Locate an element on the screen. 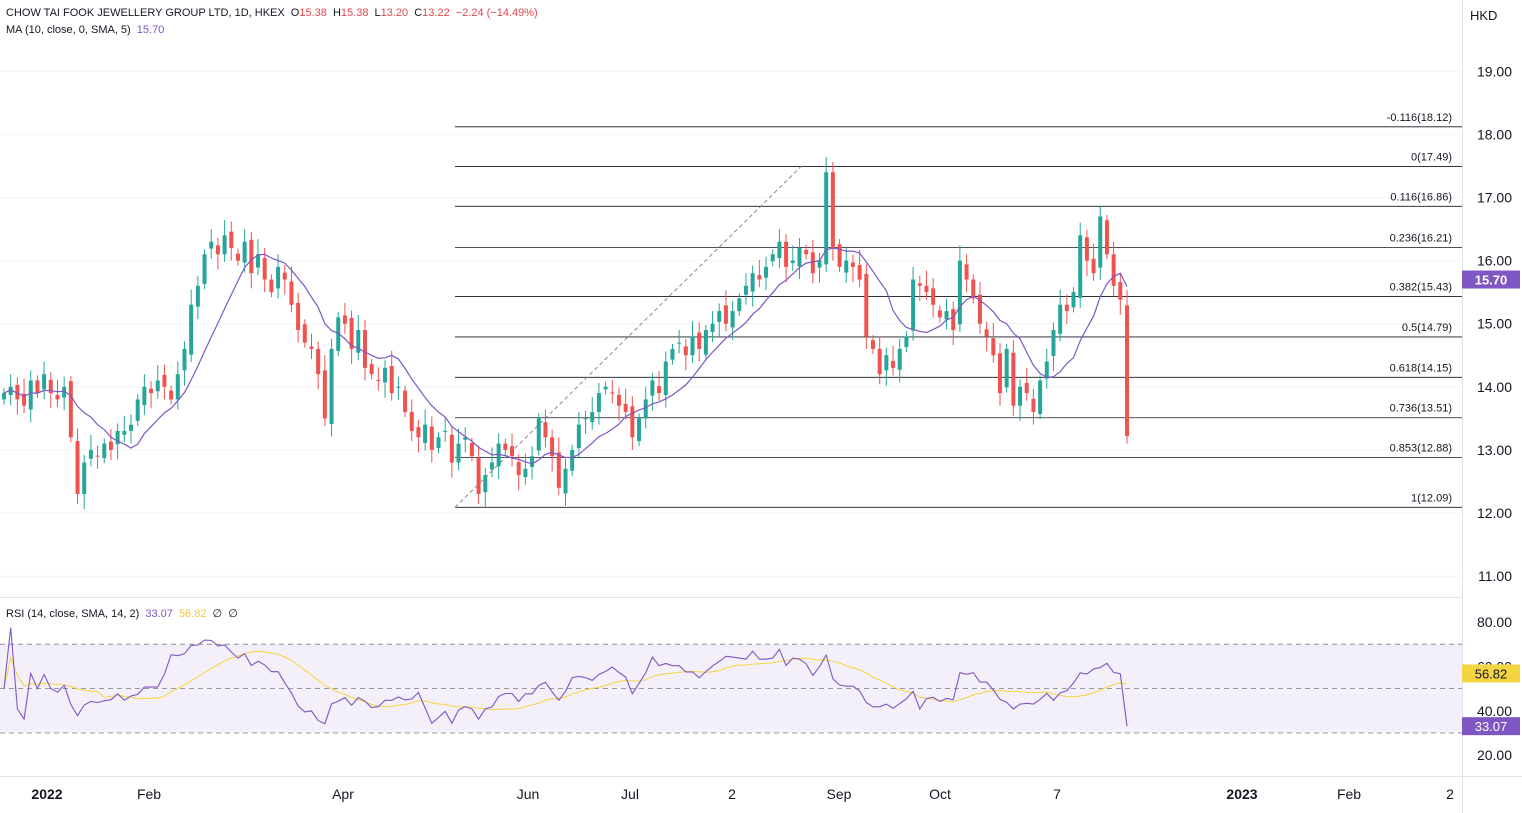  time-axis: 2022 Feb Apr Jun Jul 2 Sep Oct 7 2023 Feb 2 is located at coordinates (742, 794).